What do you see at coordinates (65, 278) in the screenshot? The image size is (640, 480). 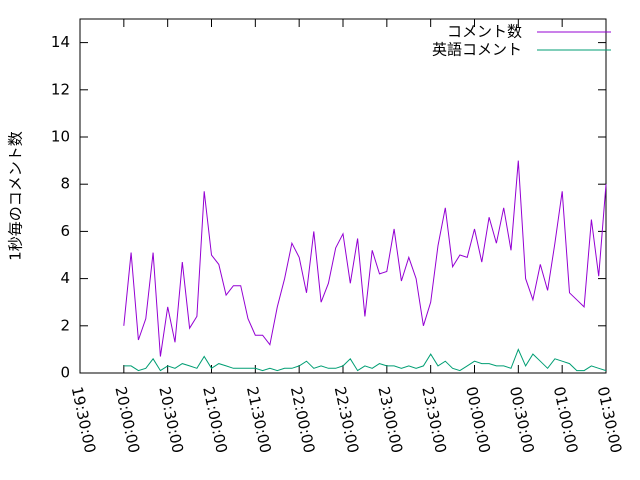 I see `y-tick-label: 4` at bounding box center [65, 278].